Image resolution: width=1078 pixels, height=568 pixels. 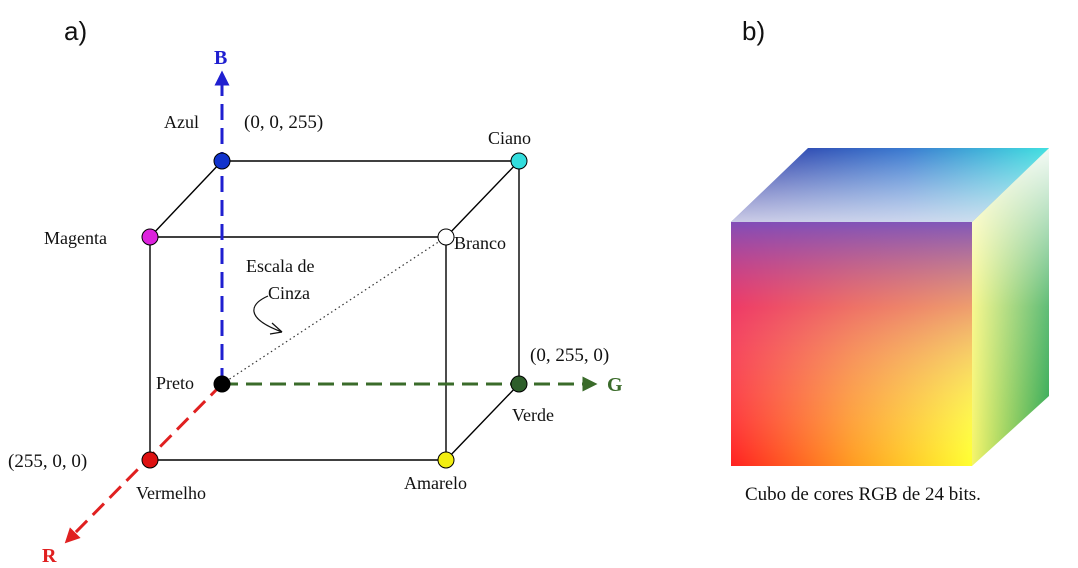 I want to click on vertex-amarelo, so click(x=446, y=460).